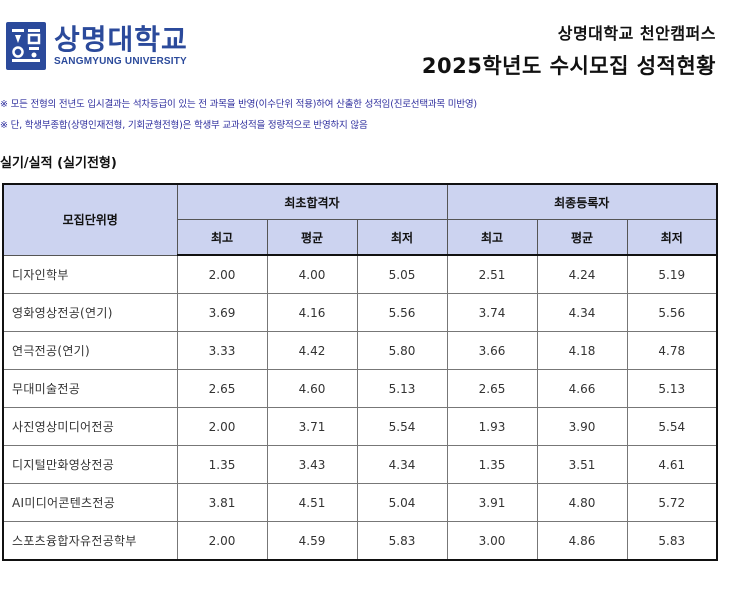 This screenshot has height=592, width=732. I want to click on value-cell: 4.78, so click(672, 350).